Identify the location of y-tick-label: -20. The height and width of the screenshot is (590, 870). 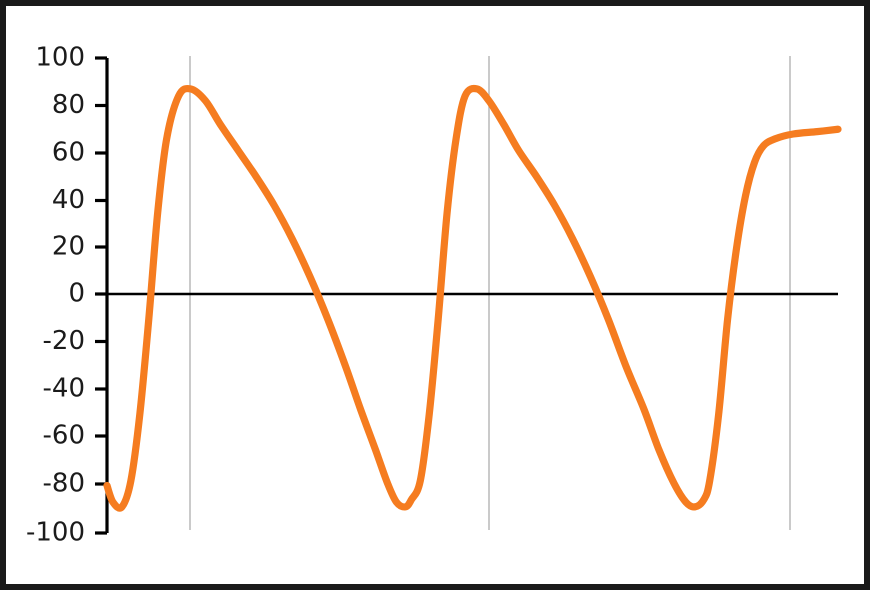
(64, 341).